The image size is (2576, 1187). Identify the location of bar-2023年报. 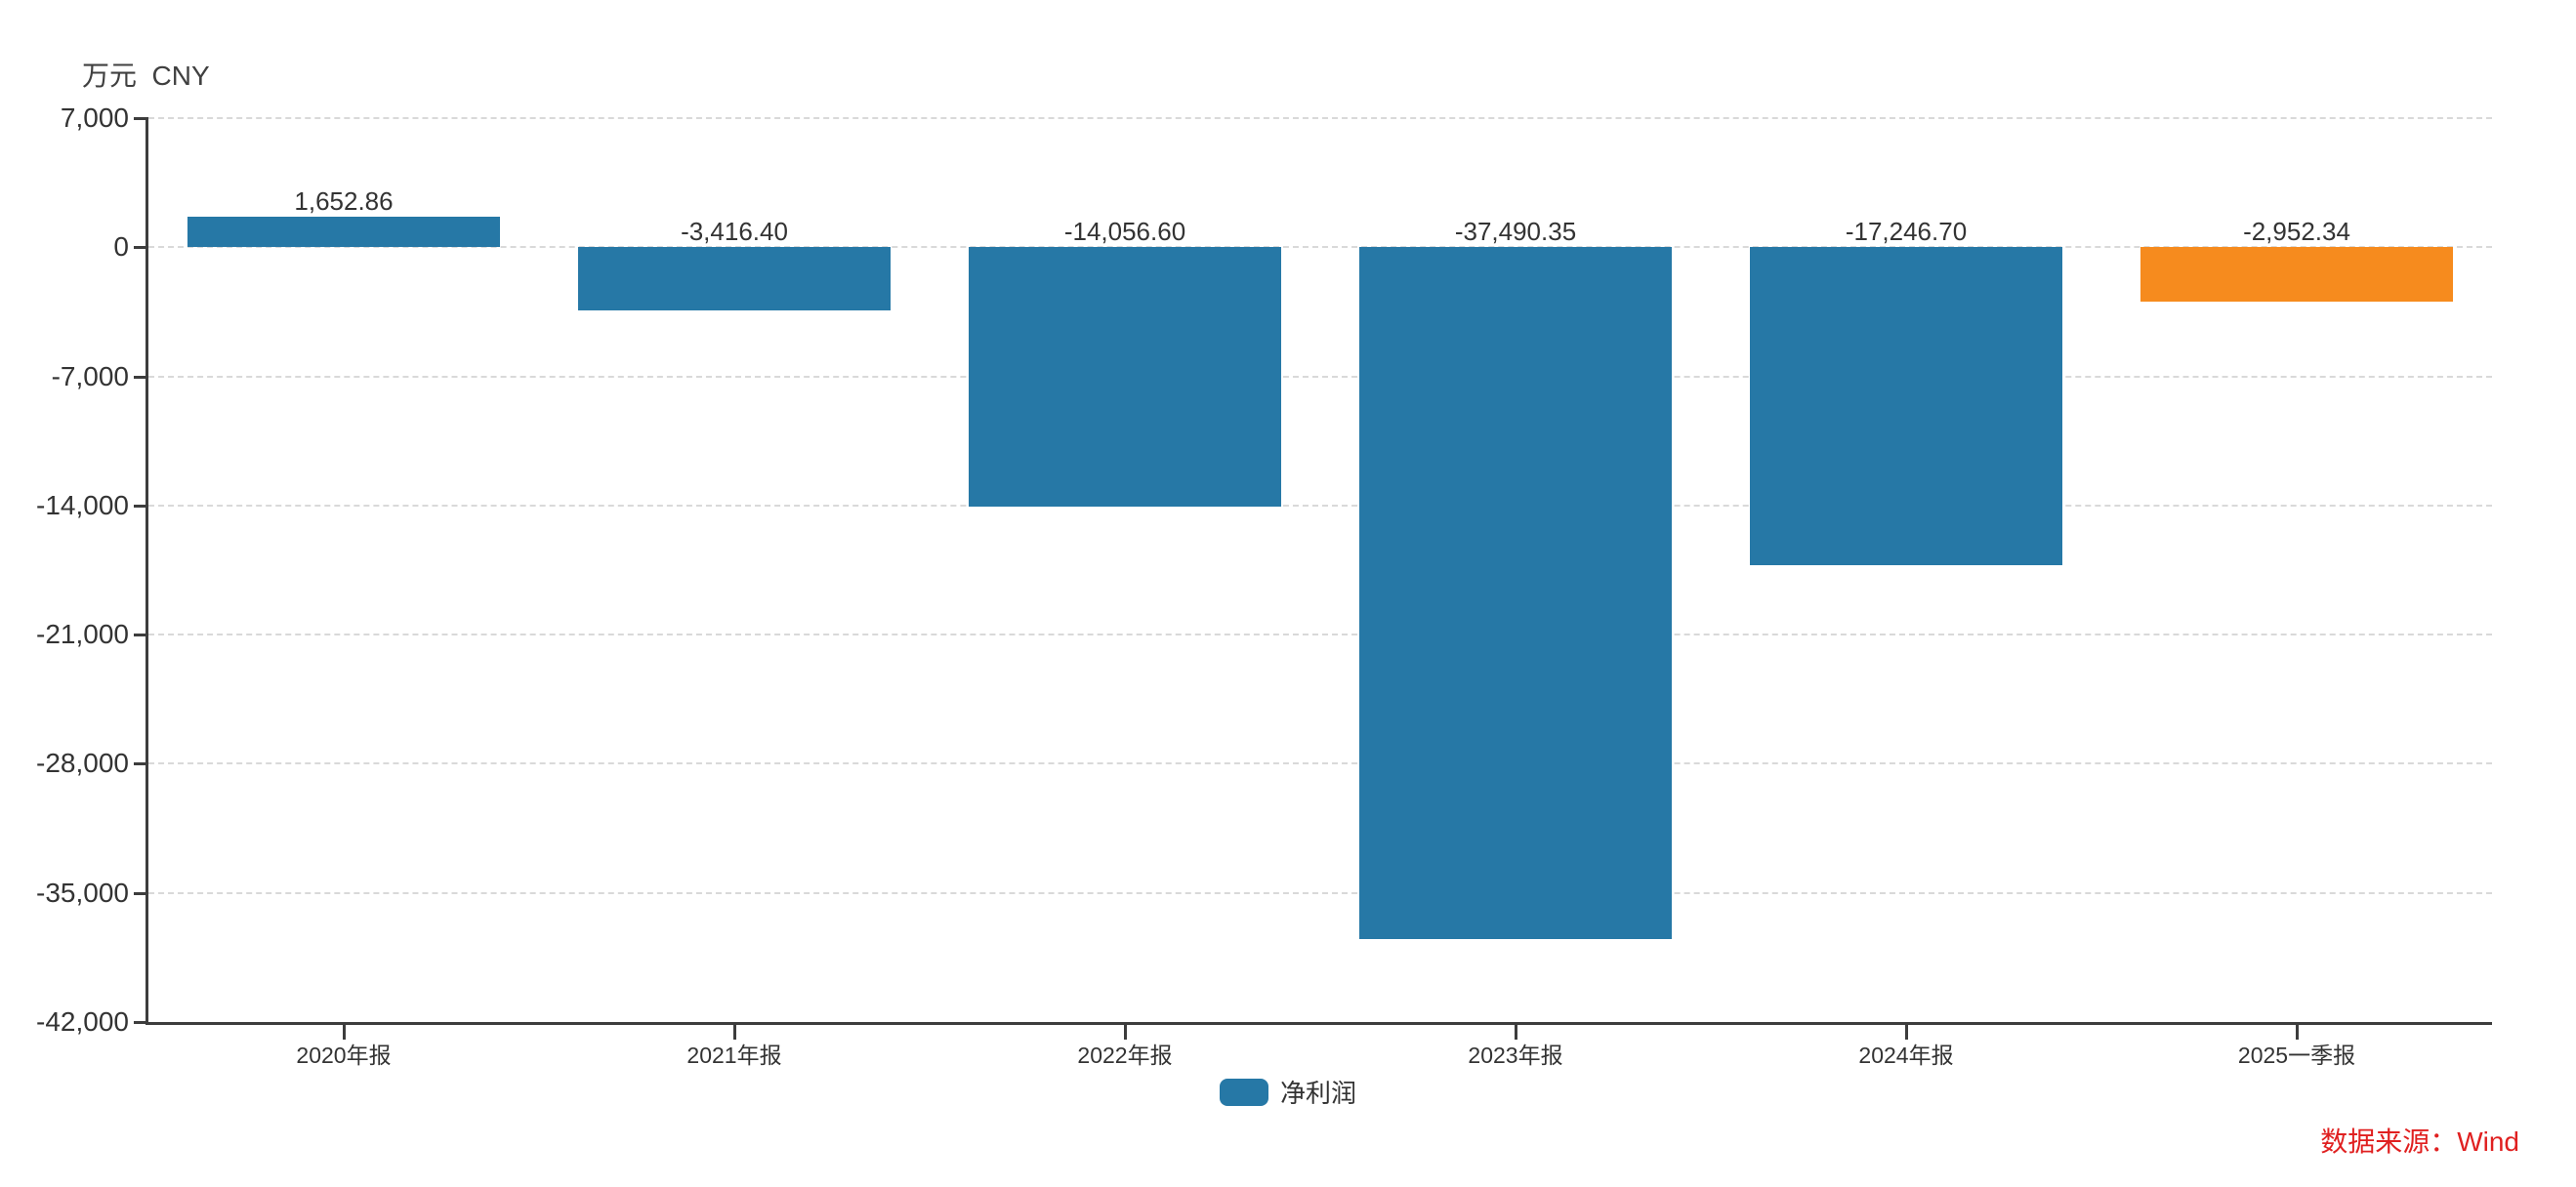
(1515, 593).